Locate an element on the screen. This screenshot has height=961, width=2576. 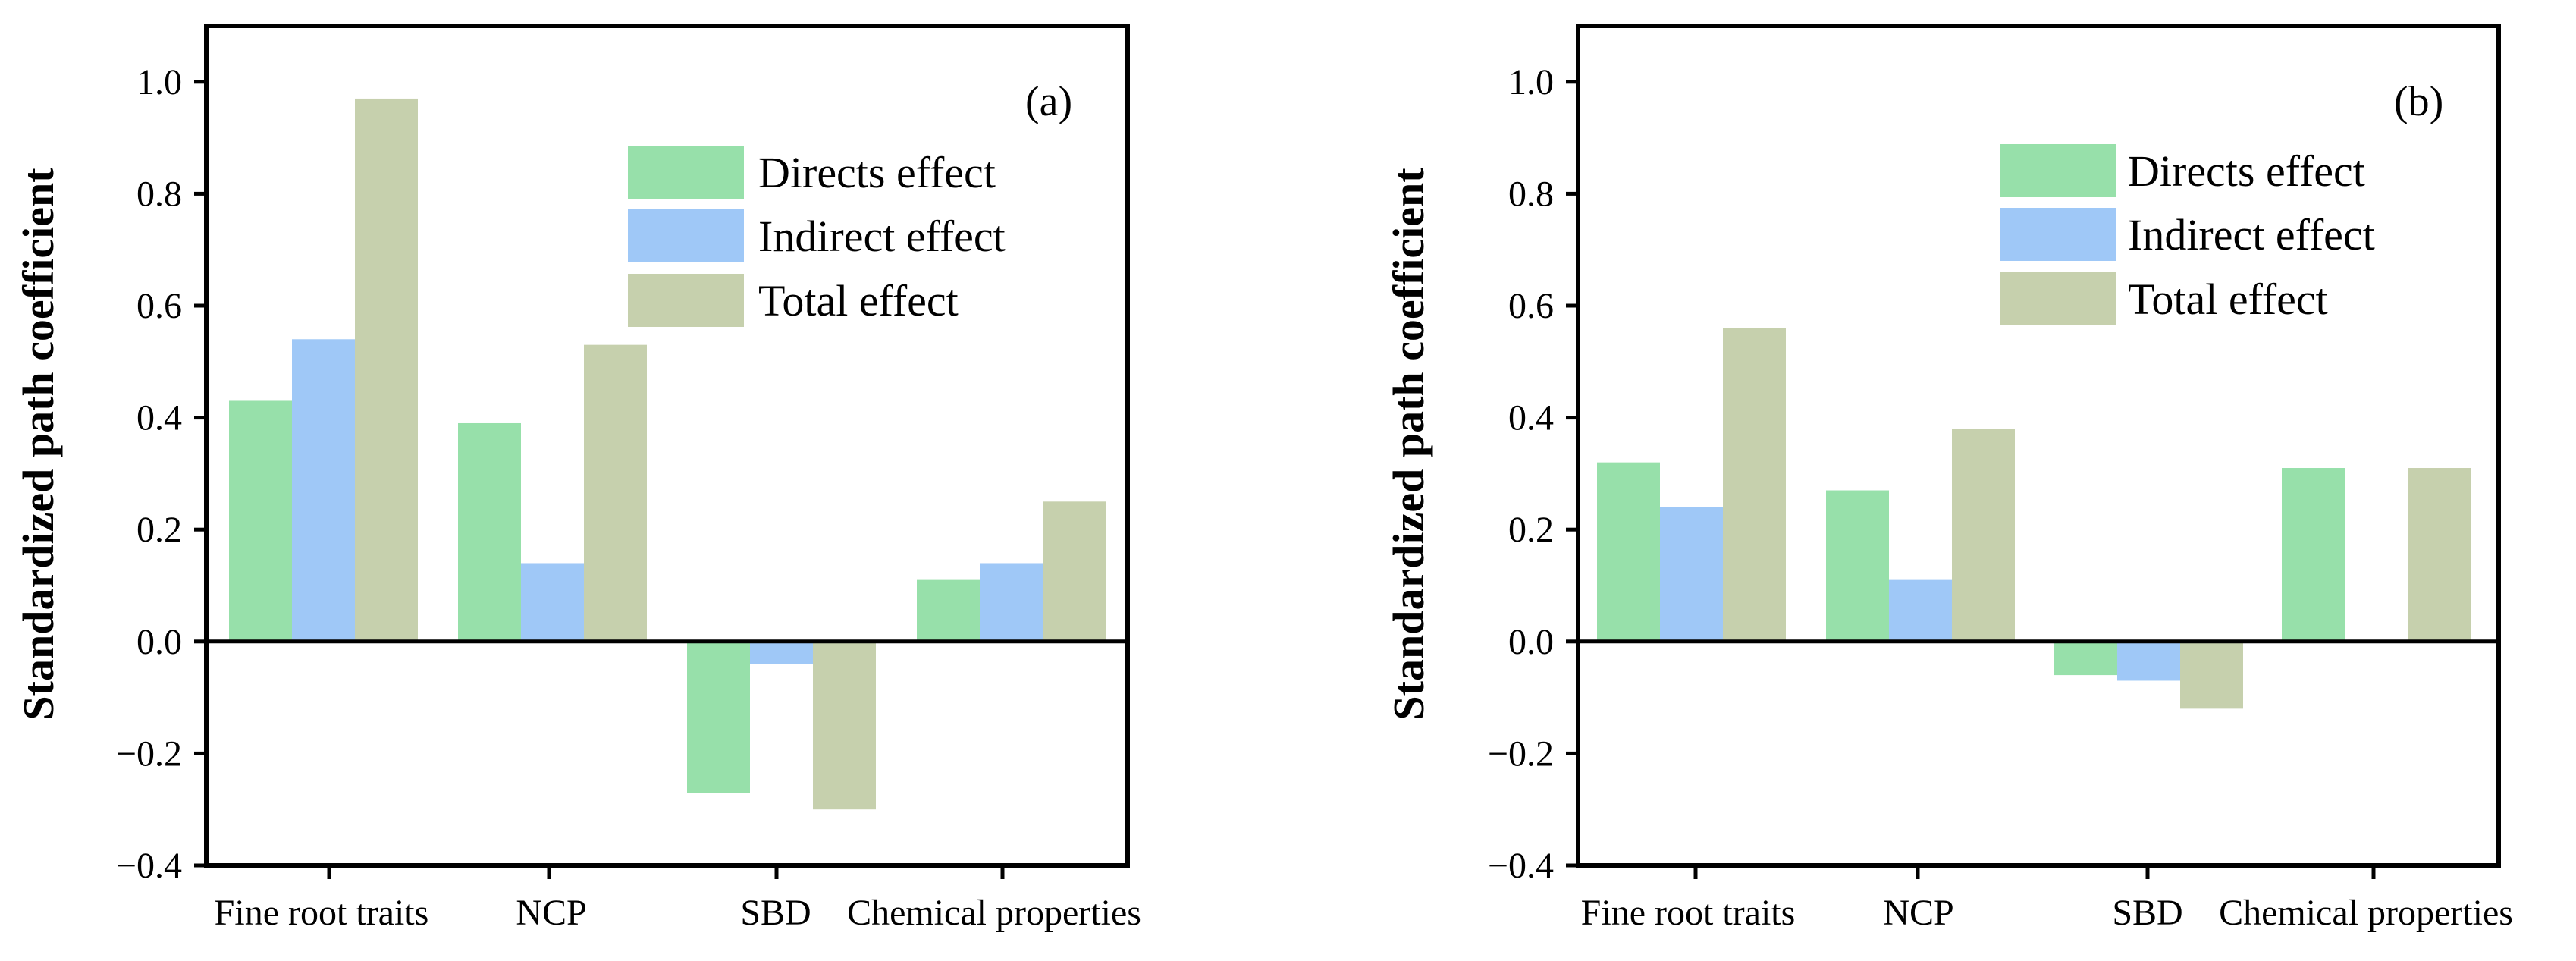
panel-label: (a) is located at coordinates (1048, 101).